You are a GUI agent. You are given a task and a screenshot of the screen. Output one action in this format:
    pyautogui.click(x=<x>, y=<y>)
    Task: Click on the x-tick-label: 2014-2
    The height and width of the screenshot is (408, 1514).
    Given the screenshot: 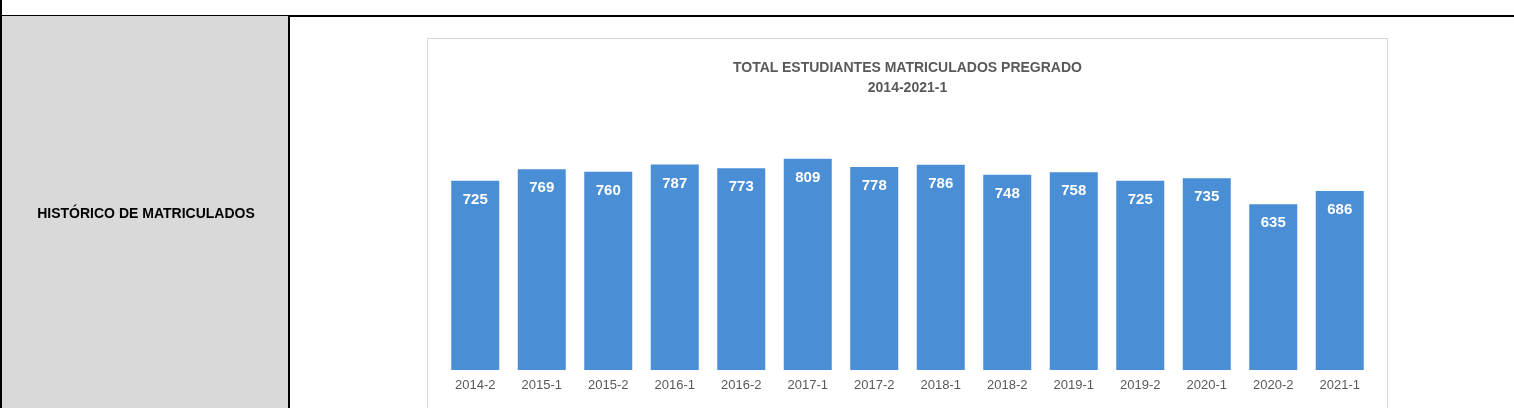 What is the action you would take?
    pyautogui.click(x=475, y=384)
    